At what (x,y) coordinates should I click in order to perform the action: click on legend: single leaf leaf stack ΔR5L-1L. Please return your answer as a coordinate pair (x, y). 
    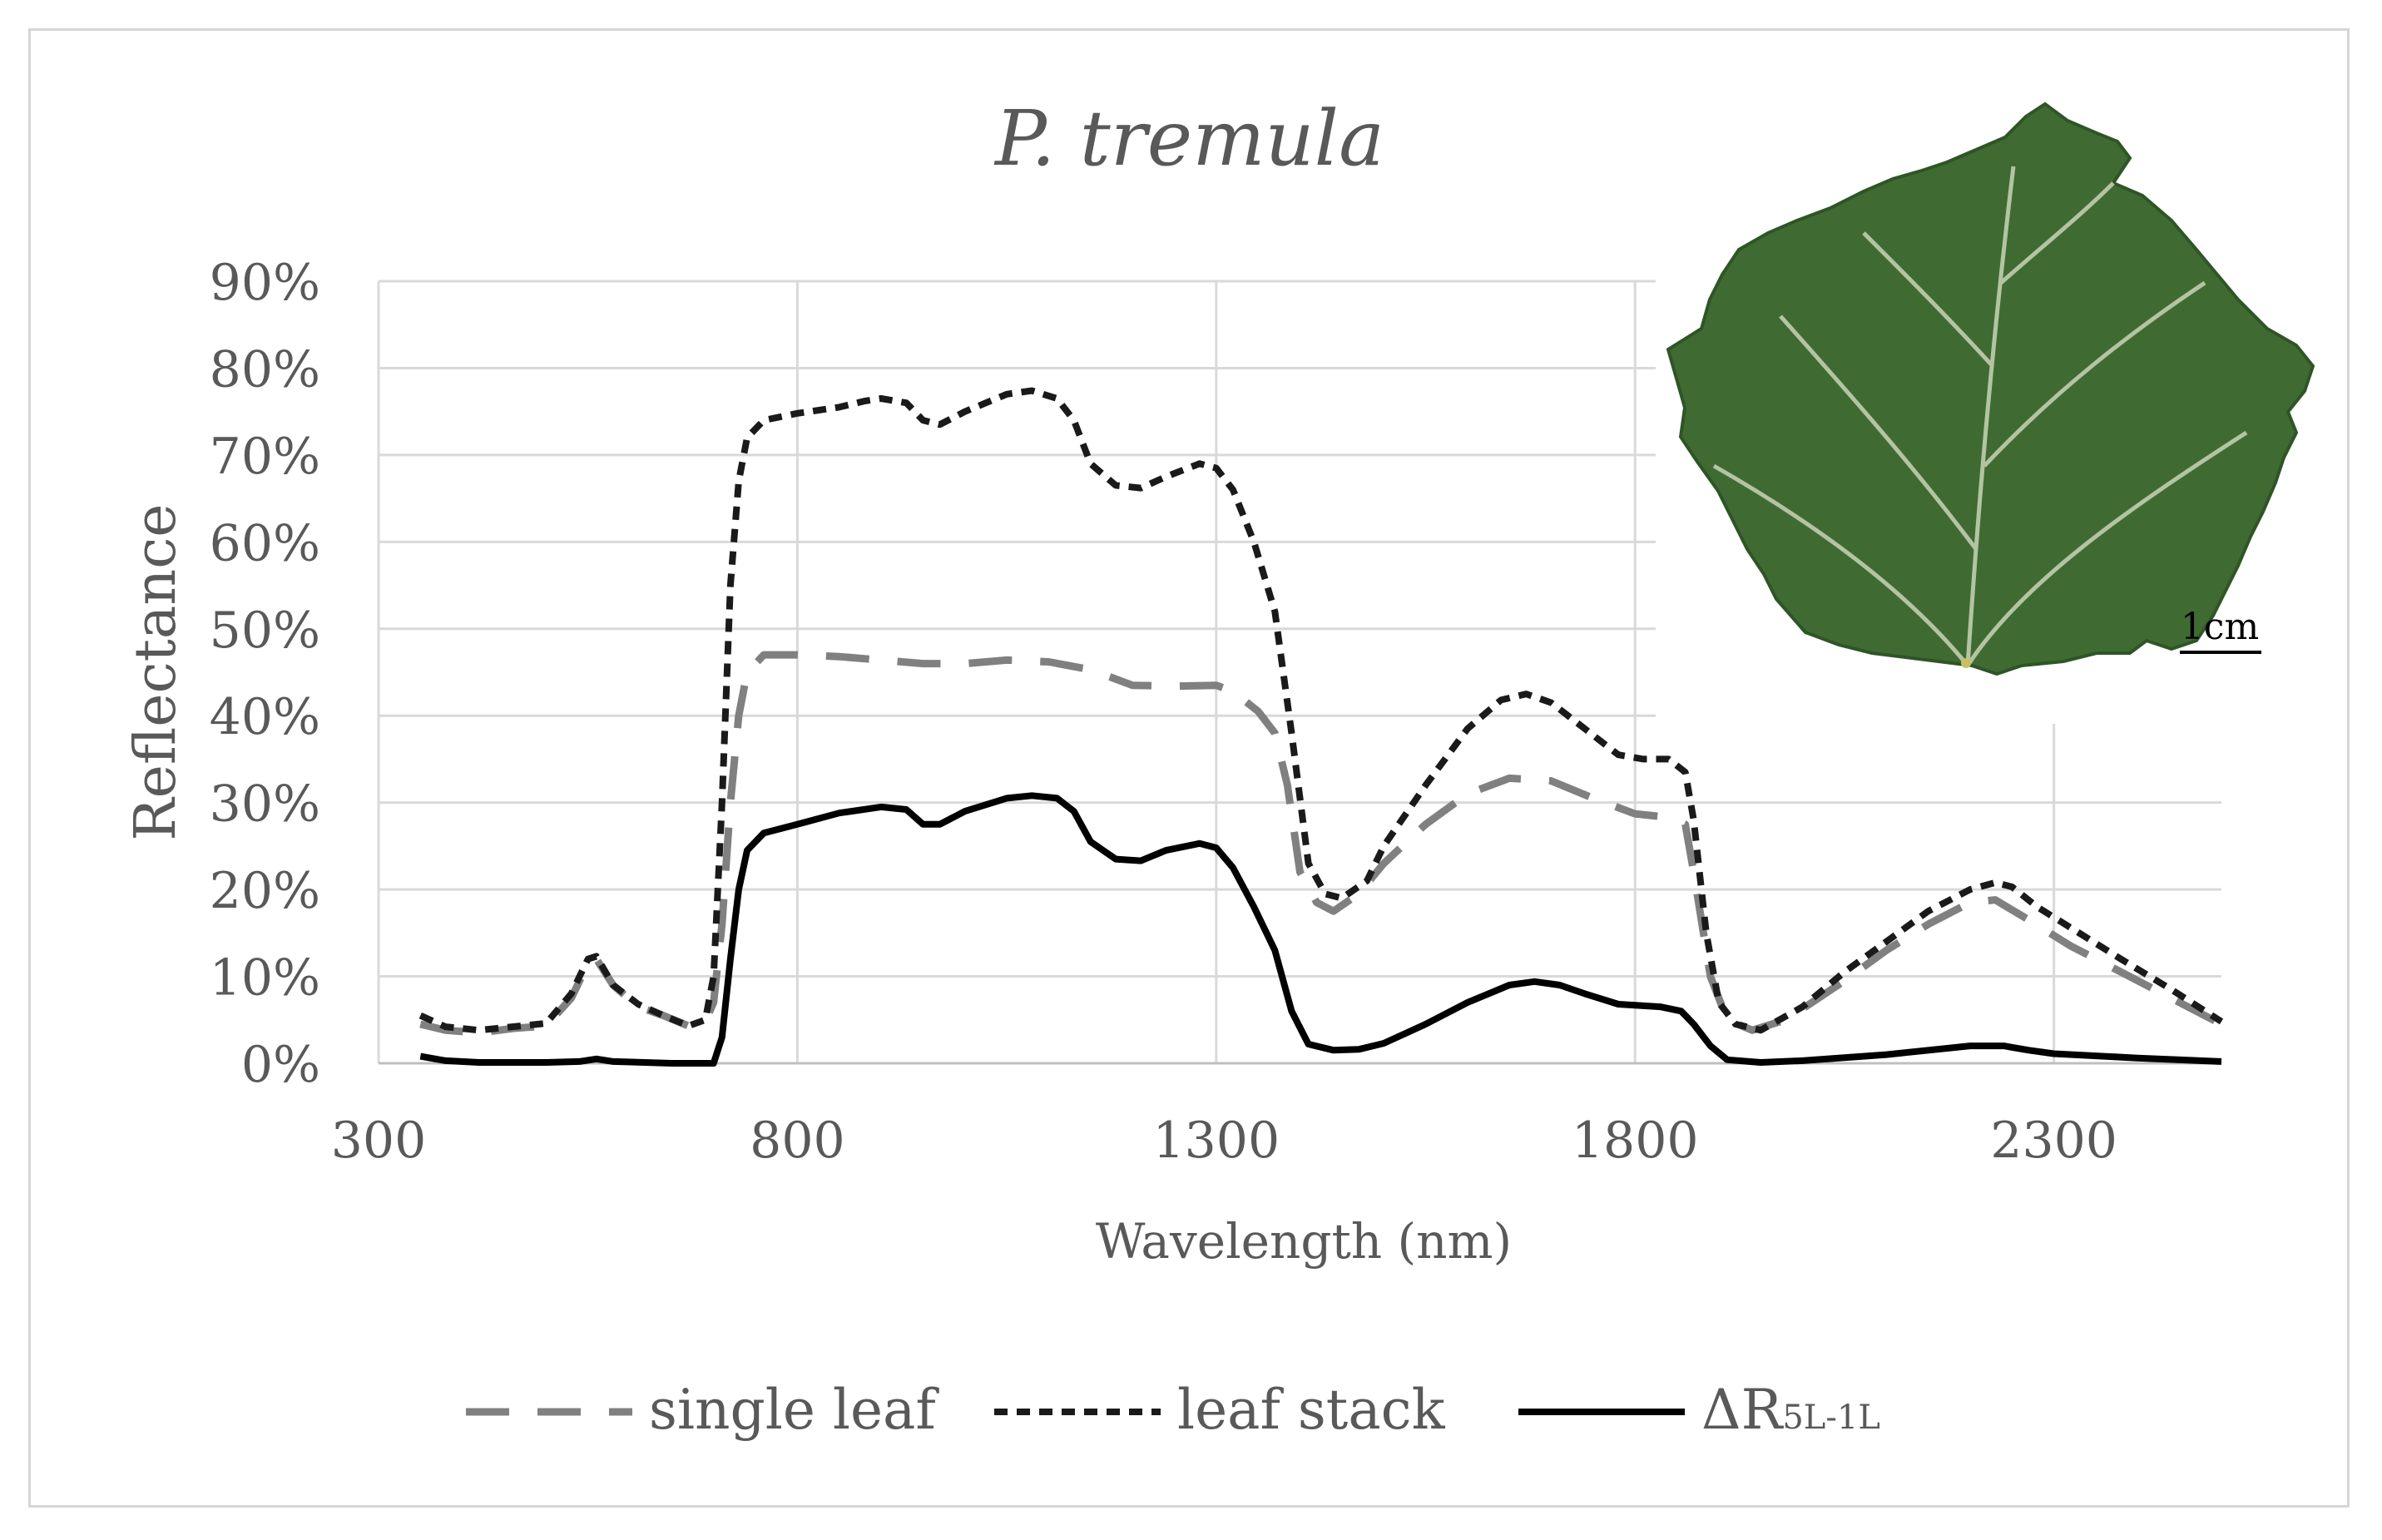
    Looking at the image, I should click on (1173, 1410).